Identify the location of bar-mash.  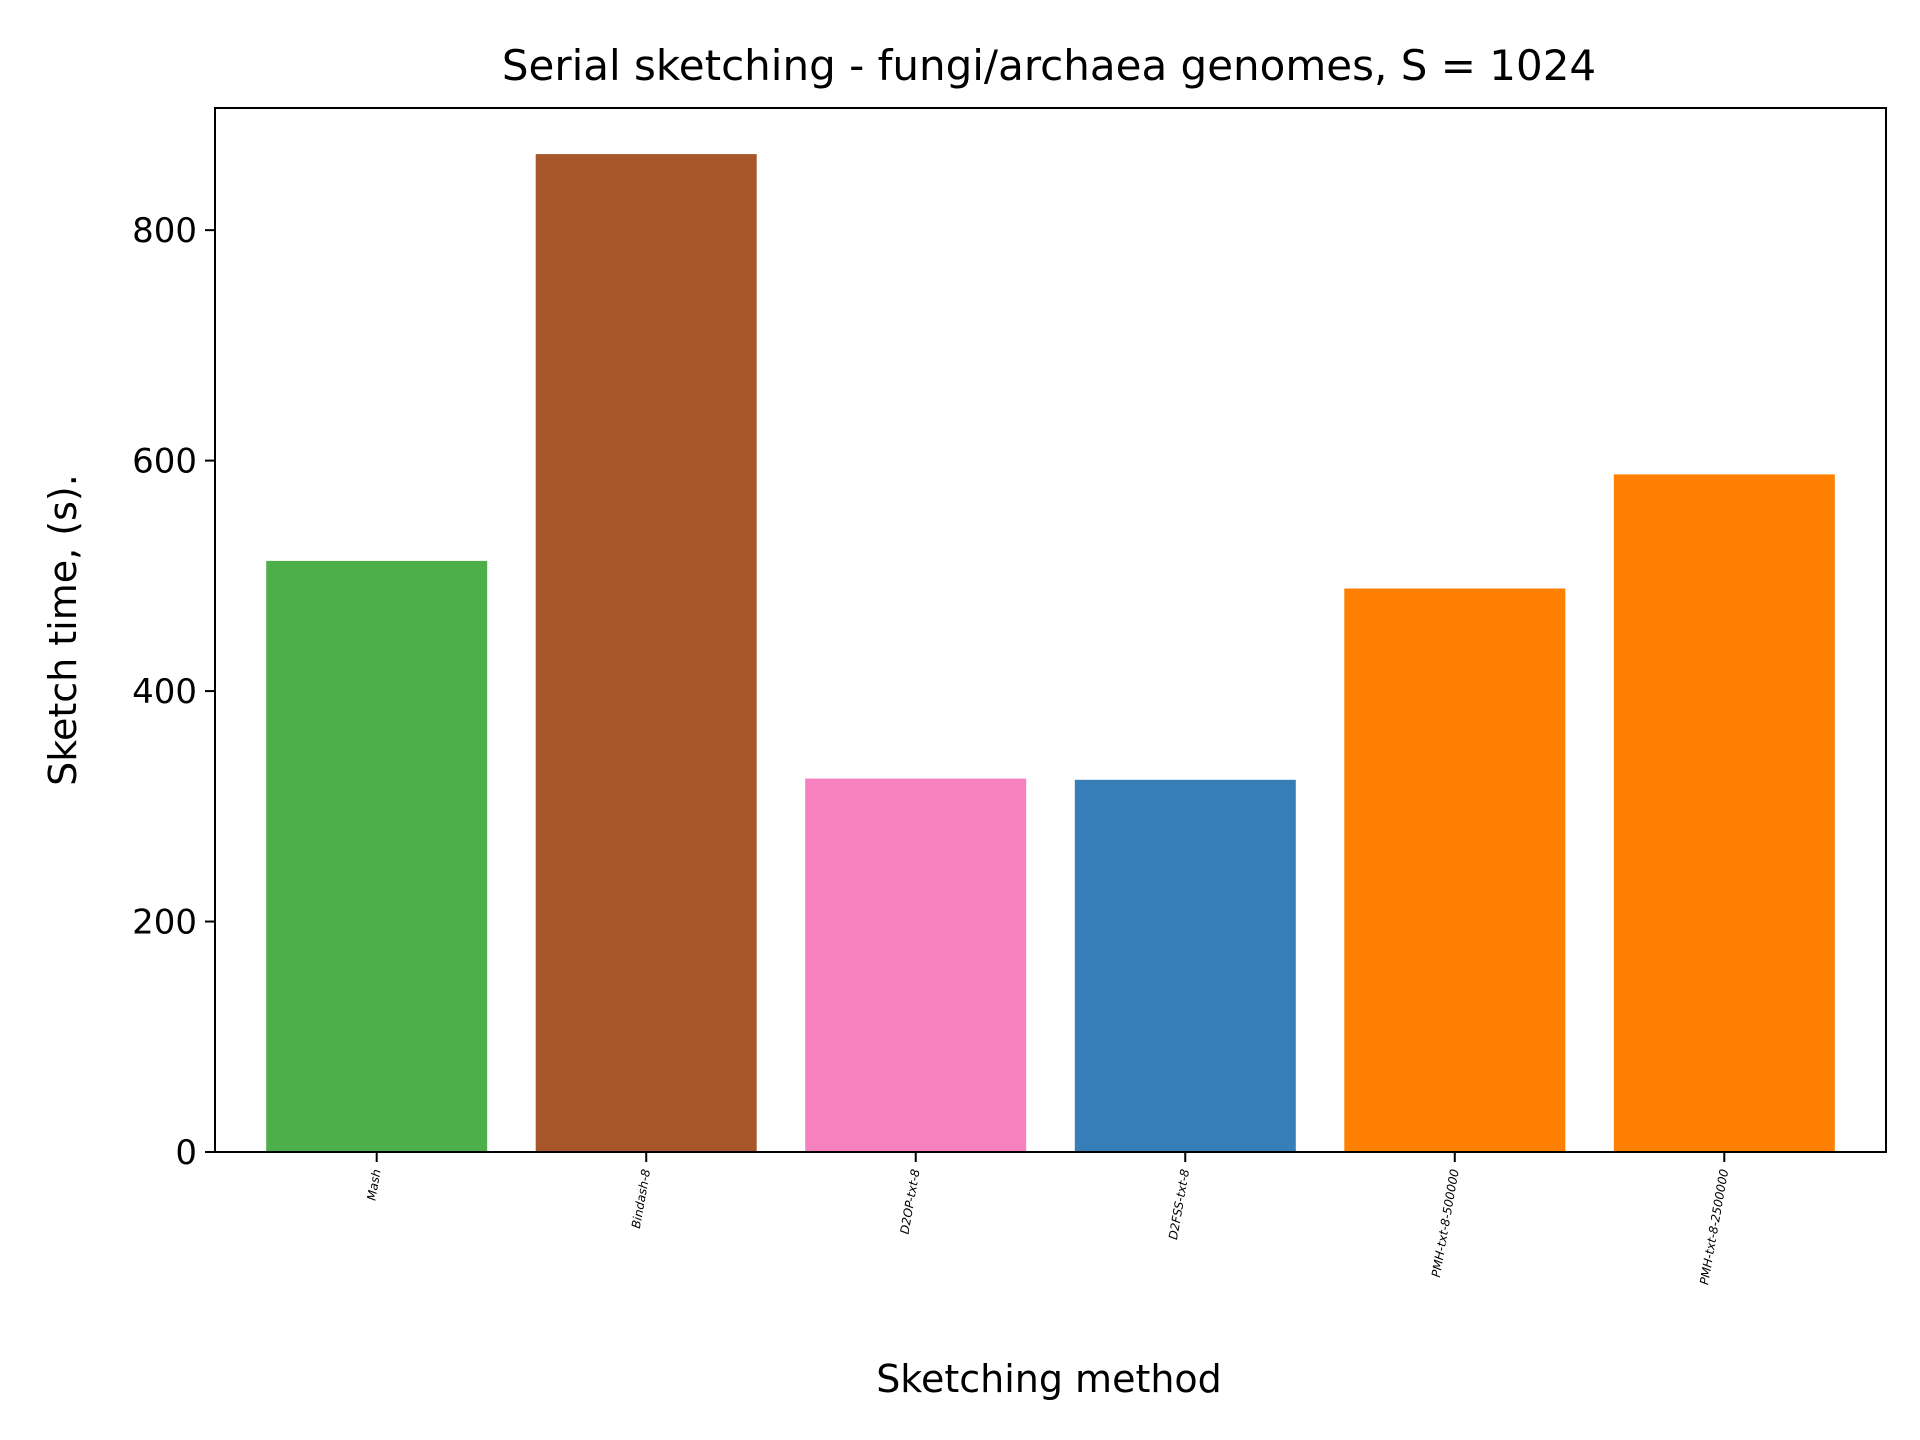
(377, 856).